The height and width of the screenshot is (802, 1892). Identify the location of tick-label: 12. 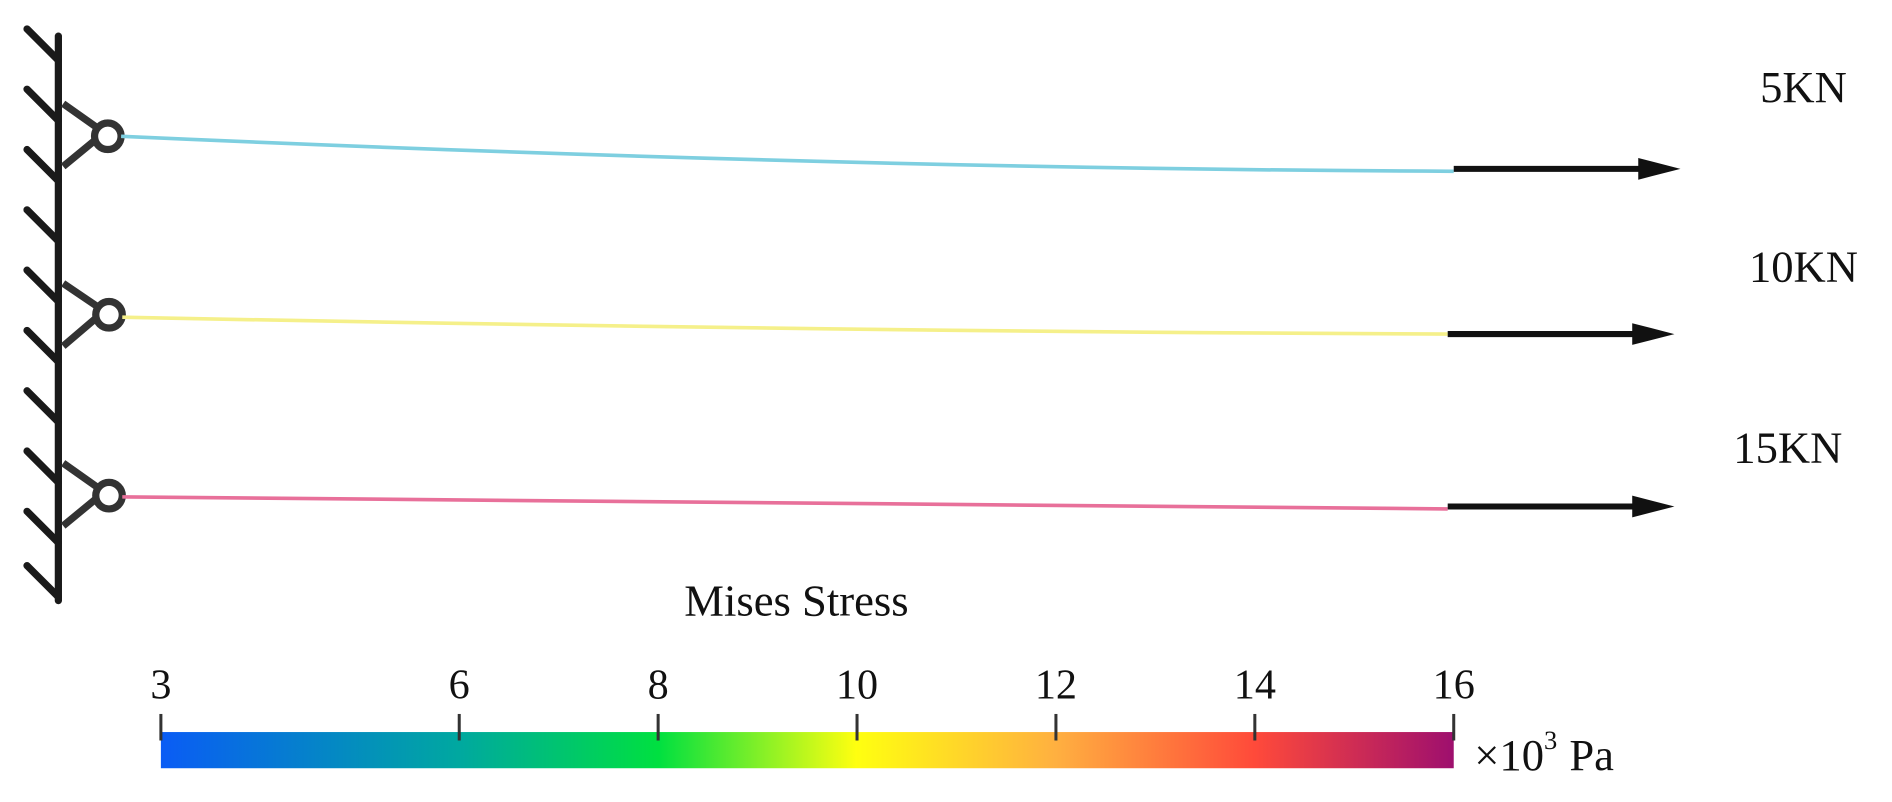
(1056, 684).